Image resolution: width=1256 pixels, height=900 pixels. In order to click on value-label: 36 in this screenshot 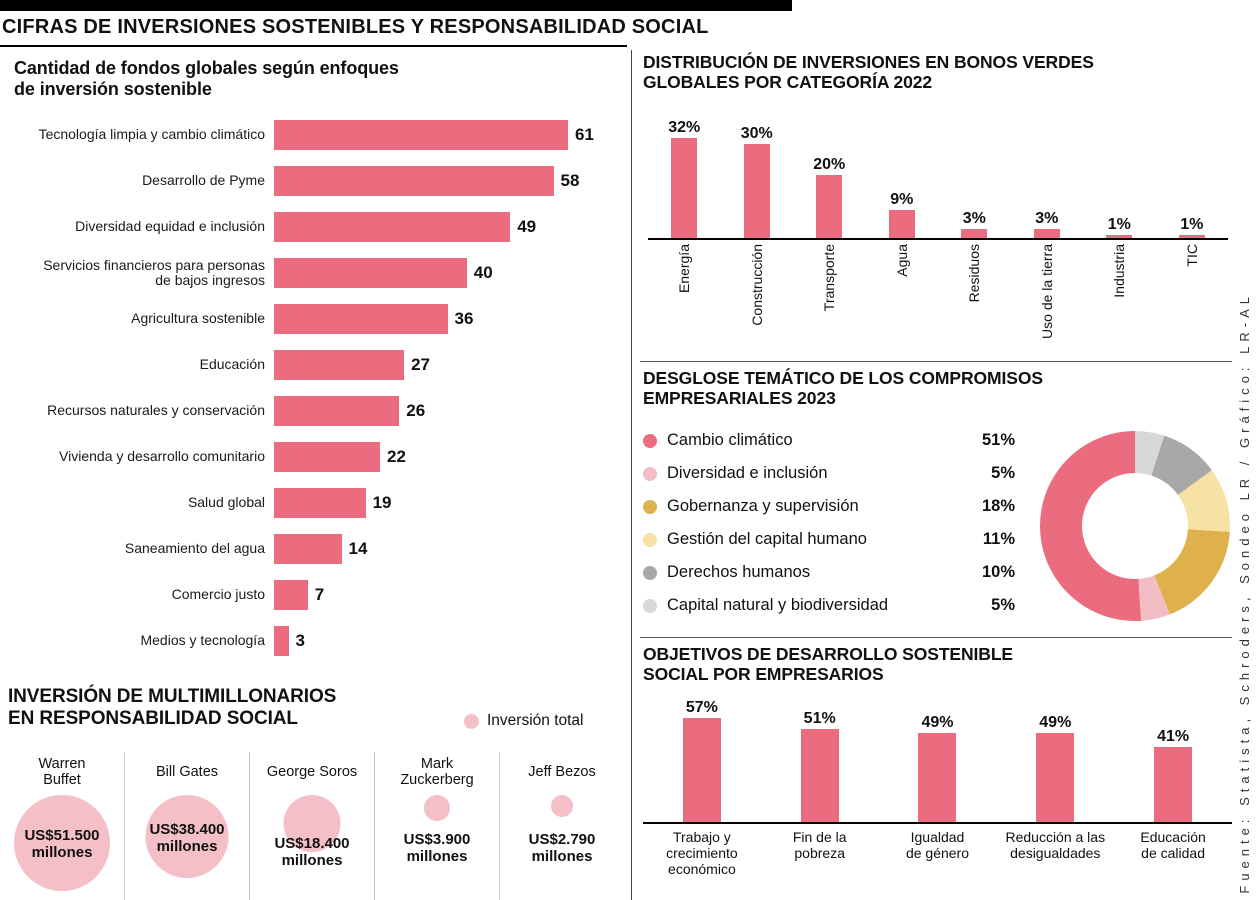, I will do `click(464, 318)`.